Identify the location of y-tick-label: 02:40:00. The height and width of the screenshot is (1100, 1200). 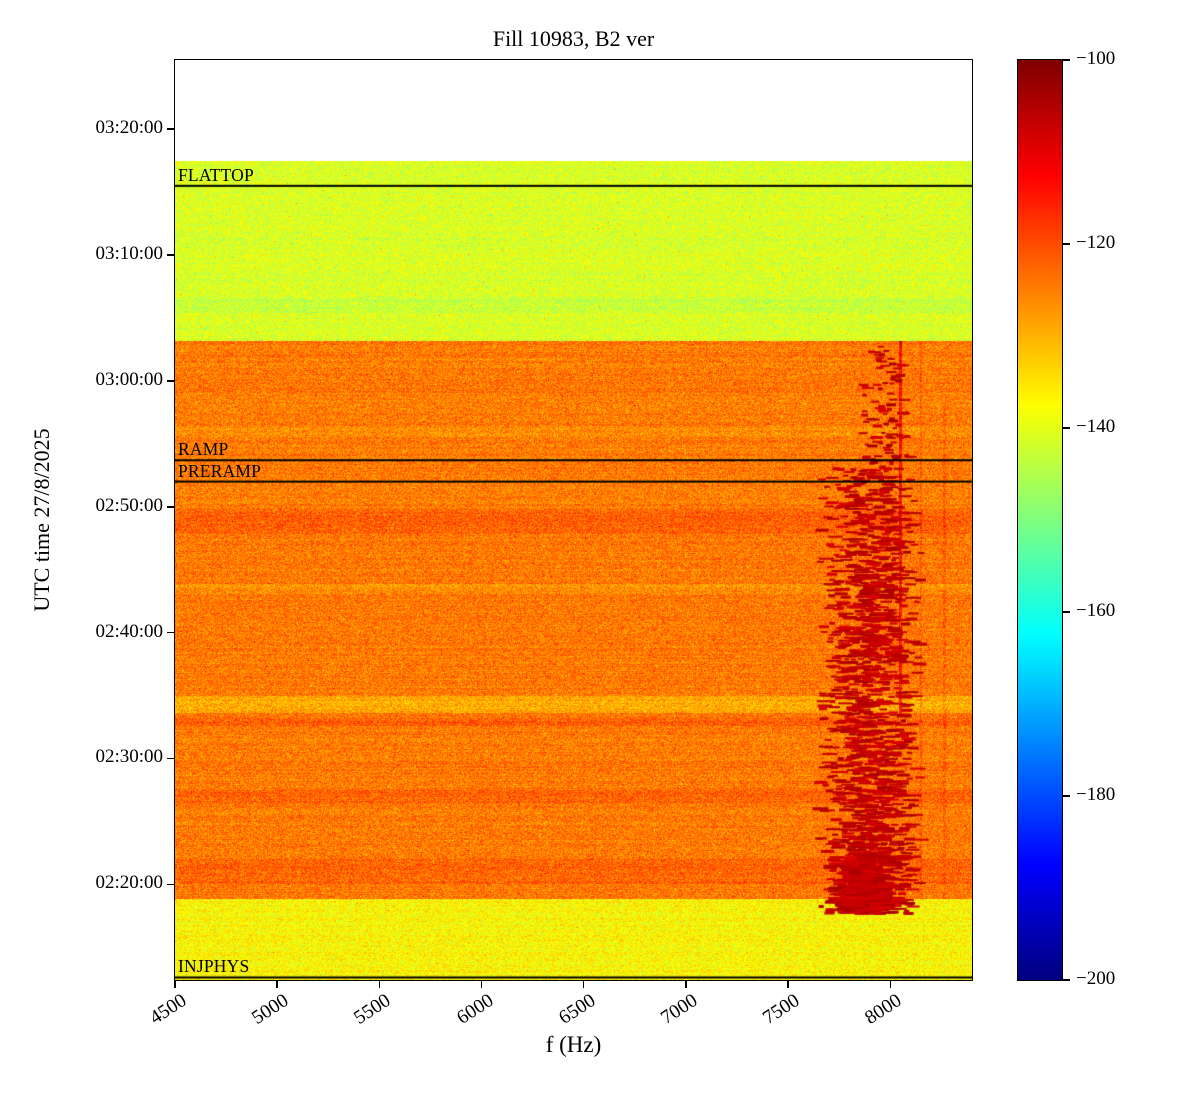
(129, 631).